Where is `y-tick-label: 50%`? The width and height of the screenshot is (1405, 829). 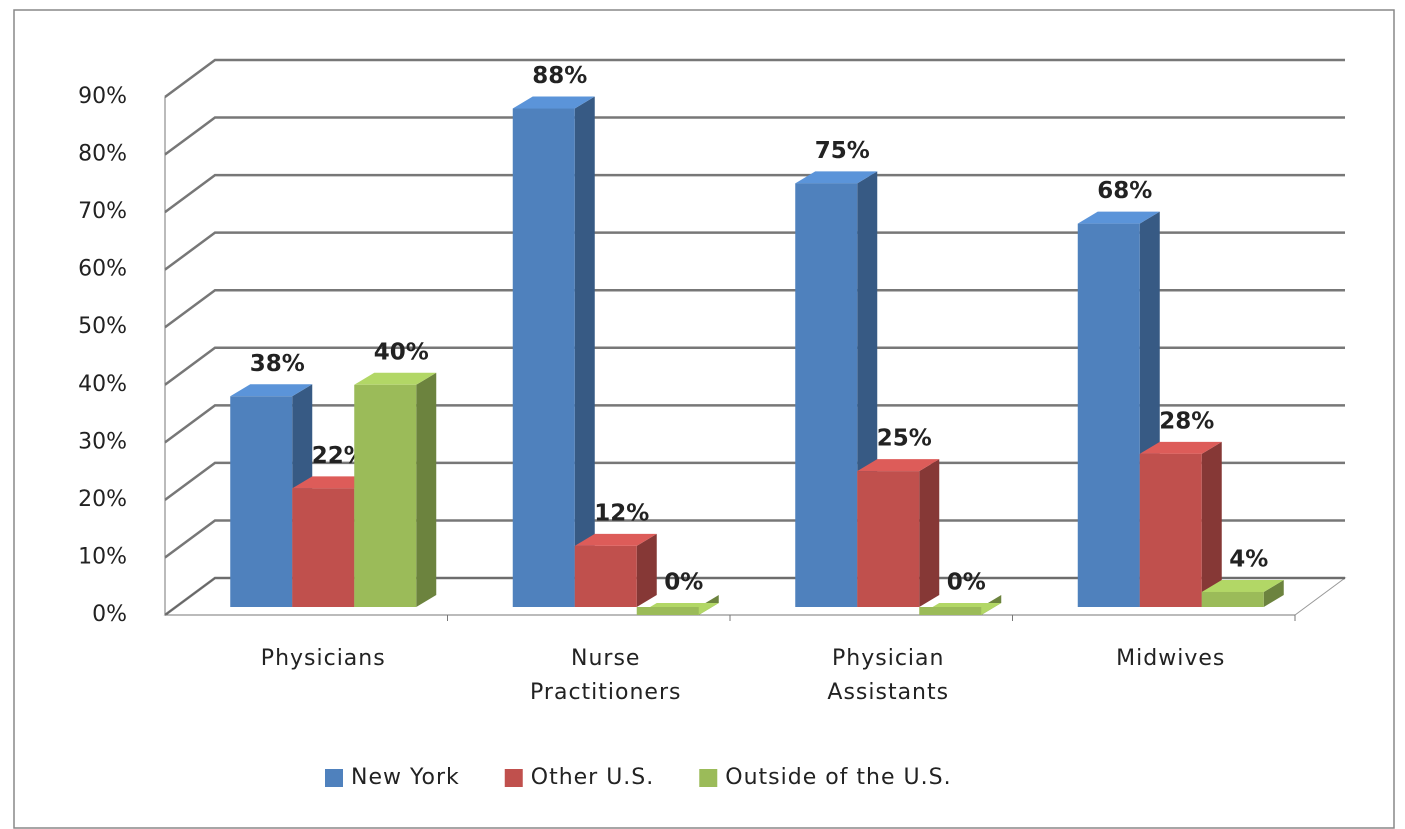 y-tick-label: 50% is located at coordinates (102, 326).